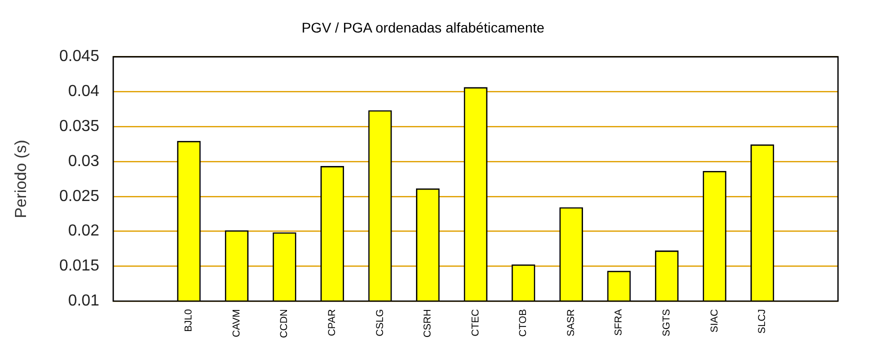 The height and width of the screenshot is (350, 870). What do you see at coordinates (79, 196) in the screenshot?
I see `y-tick-label: 0.025` at bounding box center [79, 196].